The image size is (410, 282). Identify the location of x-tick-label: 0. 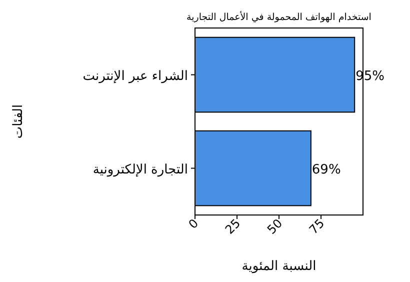
(194, 224).